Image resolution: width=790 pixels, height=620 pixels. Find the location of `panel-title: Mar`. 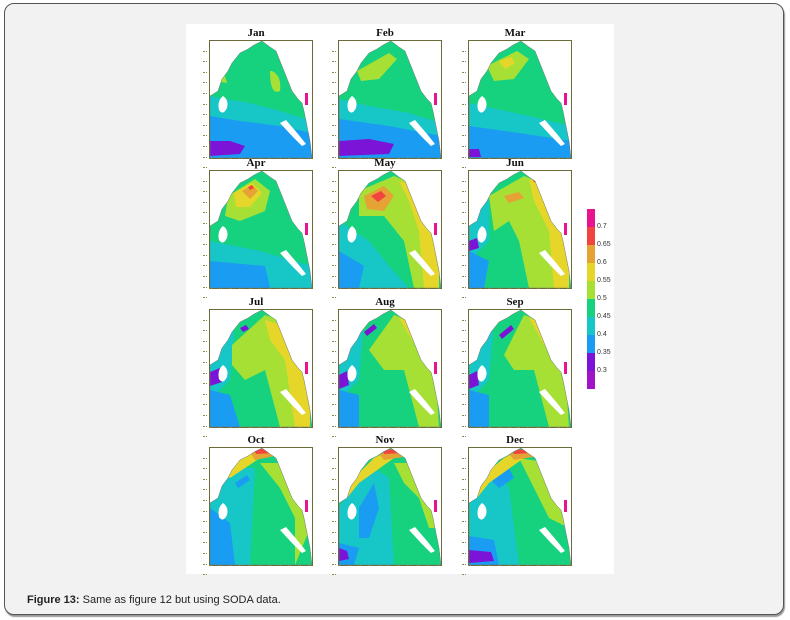

panel-title: Mar is located at coordinates (515, 33).